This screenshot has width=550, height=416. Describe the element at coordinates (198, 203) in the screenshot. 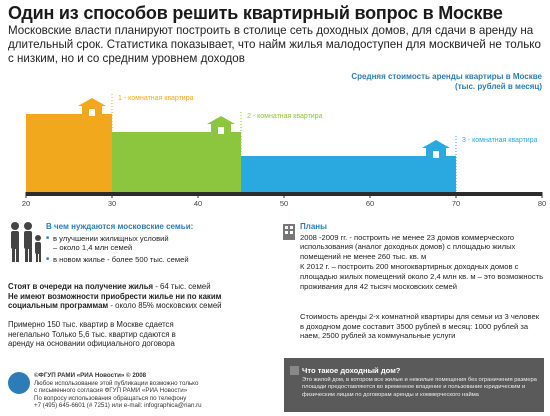

I see `x-tick-label: 40` at that location.